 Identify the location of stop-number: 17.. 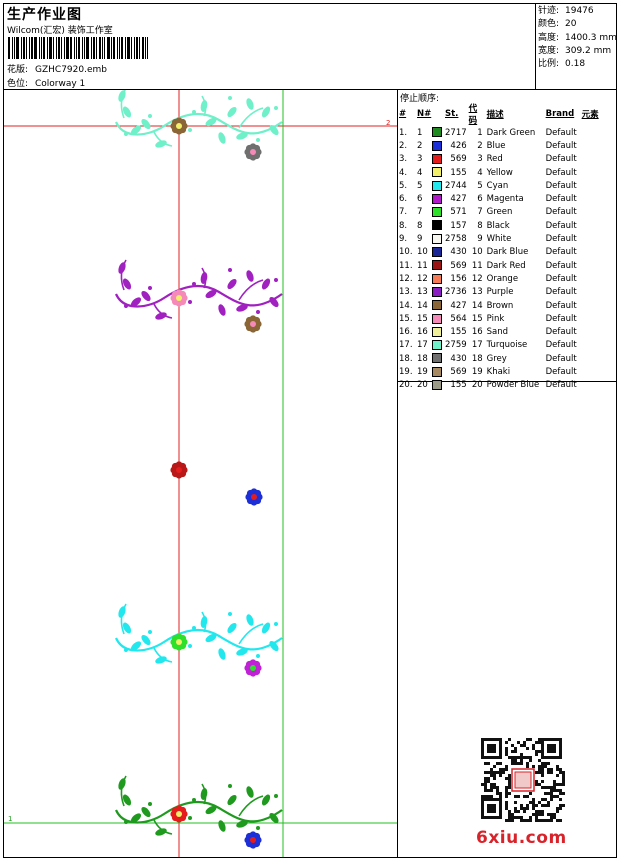
(406, 345).